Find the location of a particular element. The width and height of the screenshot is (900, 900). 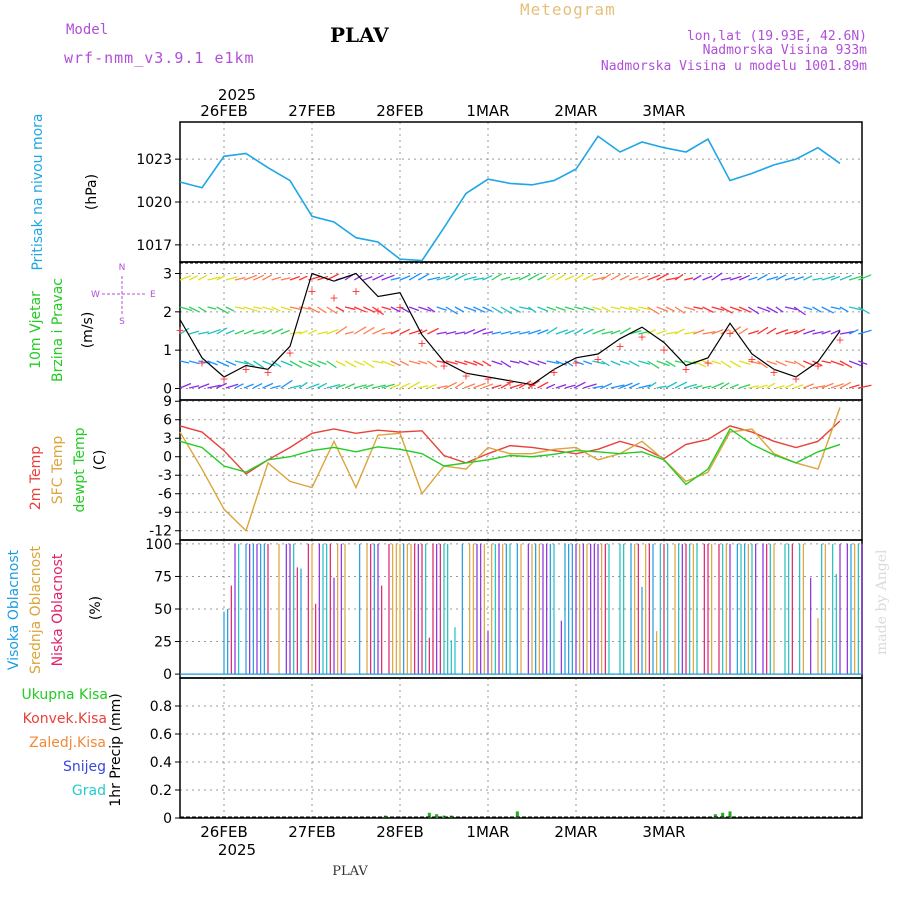

precip-legend-item: Ukupna Kisa is located at coordinates (64, 695).